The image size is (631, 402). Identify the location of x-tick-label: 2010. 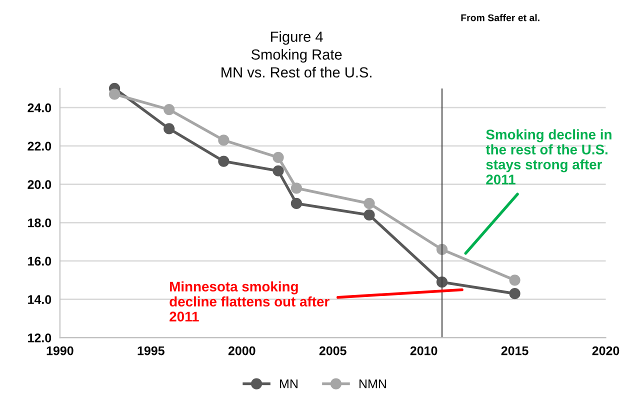
(424, 351).